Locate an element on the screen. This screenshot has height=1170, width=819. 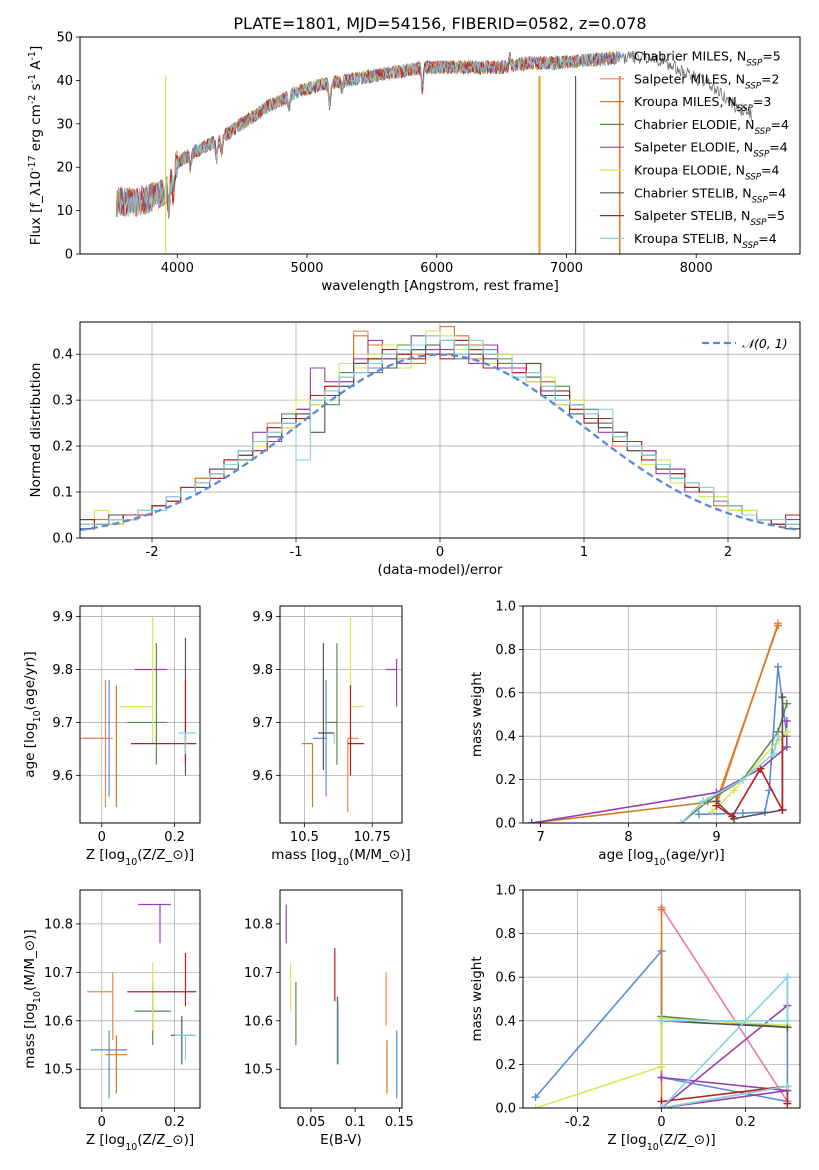
histogram-kroupa-stelib is located at coordinates (440, 430).